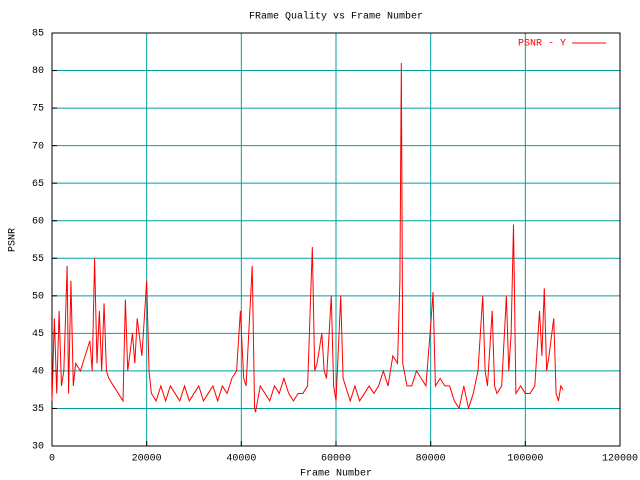  I want to click on y-tick-label: 30, so click(38, 447).